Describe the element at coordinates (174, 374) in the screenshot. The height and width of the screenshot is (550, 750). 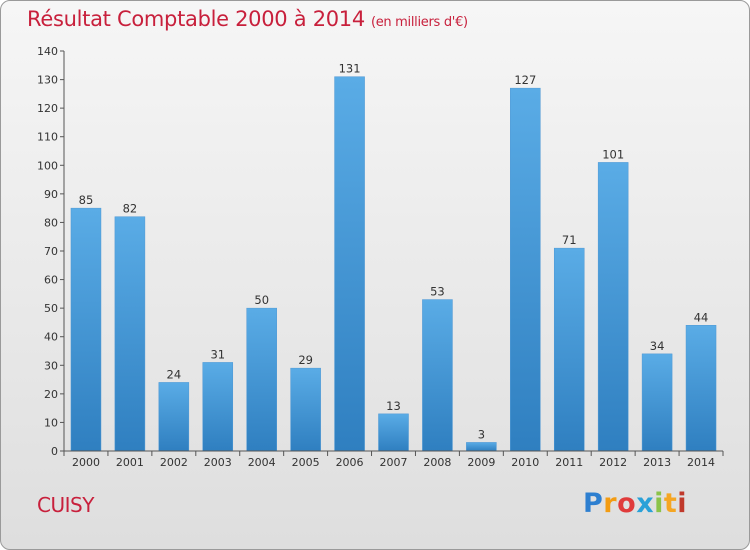
I see `data-label-2002: 24` at that location.